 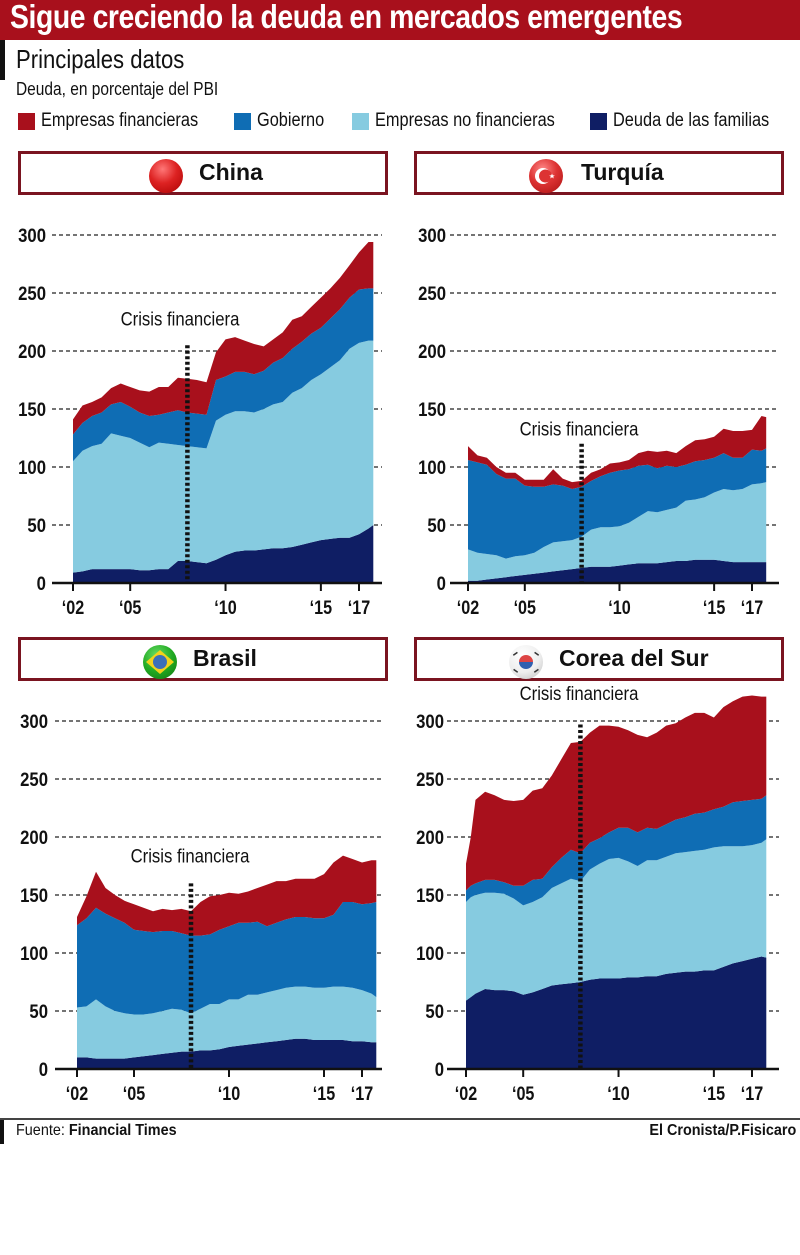 I want to click on legend-item-empresas-no-financieras: Empresas no financieras, so click(x=468, y=121).